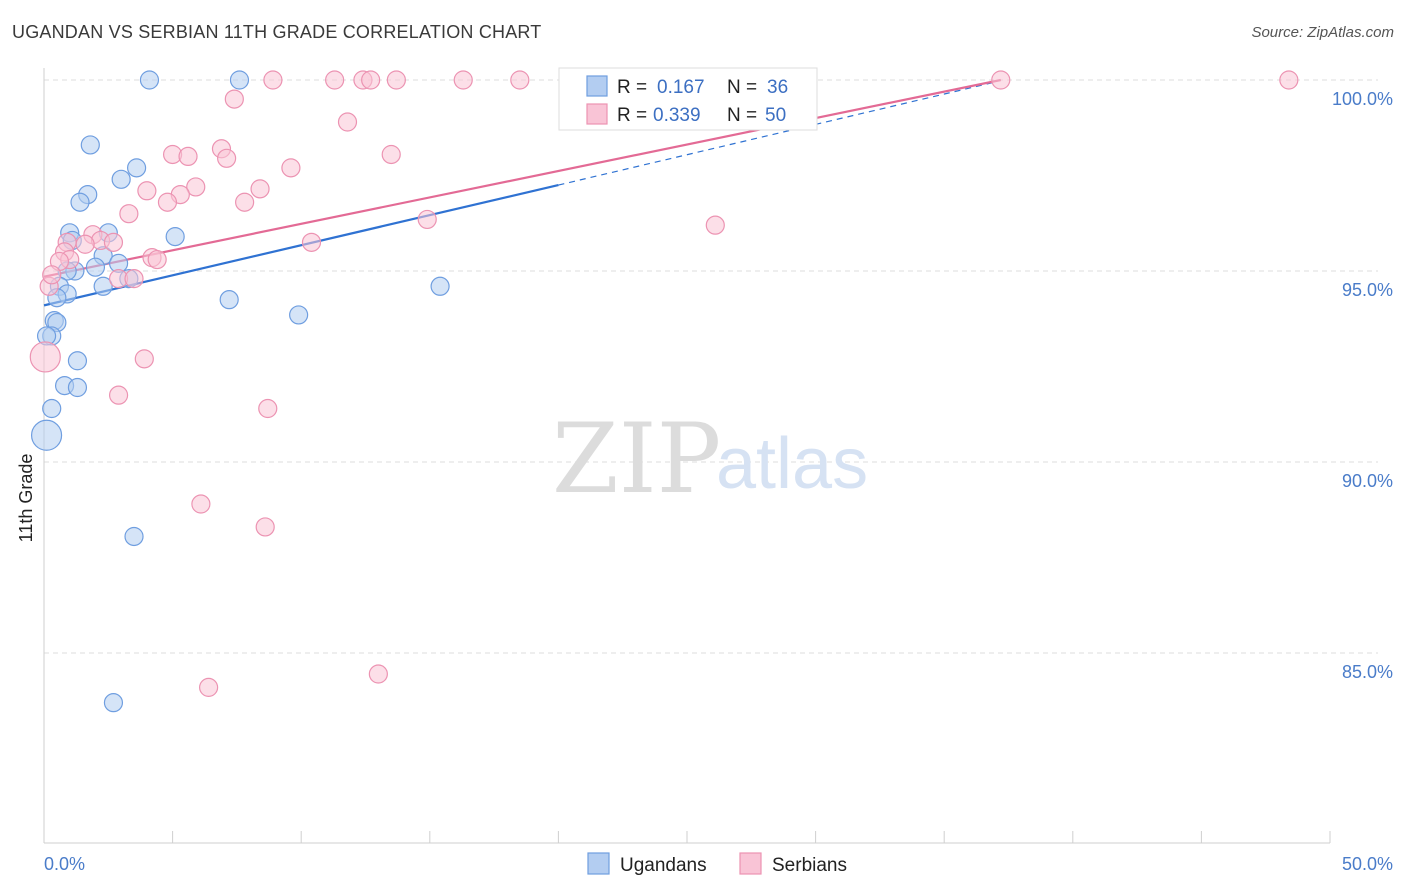  I want to click on y-tick-label: 95.0%, so click(1367, 290).